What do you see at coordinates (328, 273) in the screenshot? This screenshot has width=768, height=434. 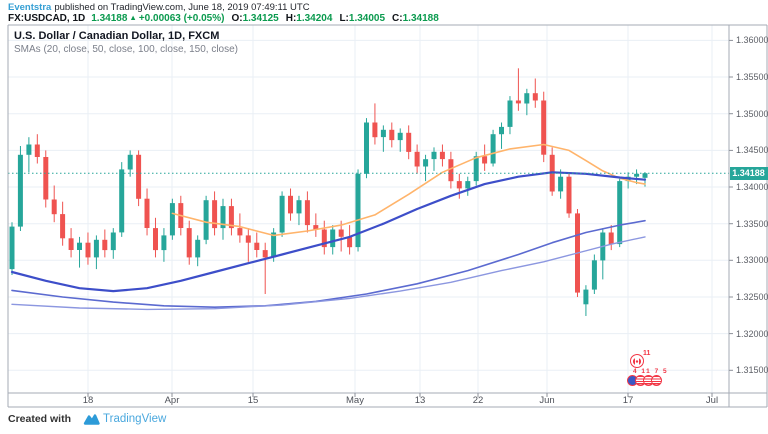 I see `sma-150-line` at bounding box center [328, 273].